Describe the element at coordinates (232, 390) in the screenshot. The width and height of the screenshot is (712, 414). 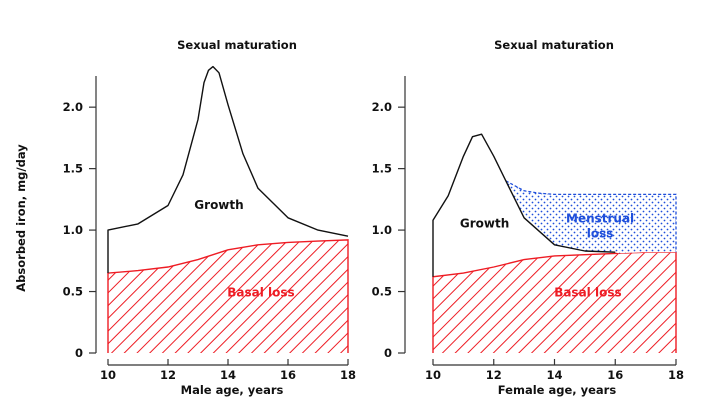
I see `left-x-axis-label: Male age, years` at that location.